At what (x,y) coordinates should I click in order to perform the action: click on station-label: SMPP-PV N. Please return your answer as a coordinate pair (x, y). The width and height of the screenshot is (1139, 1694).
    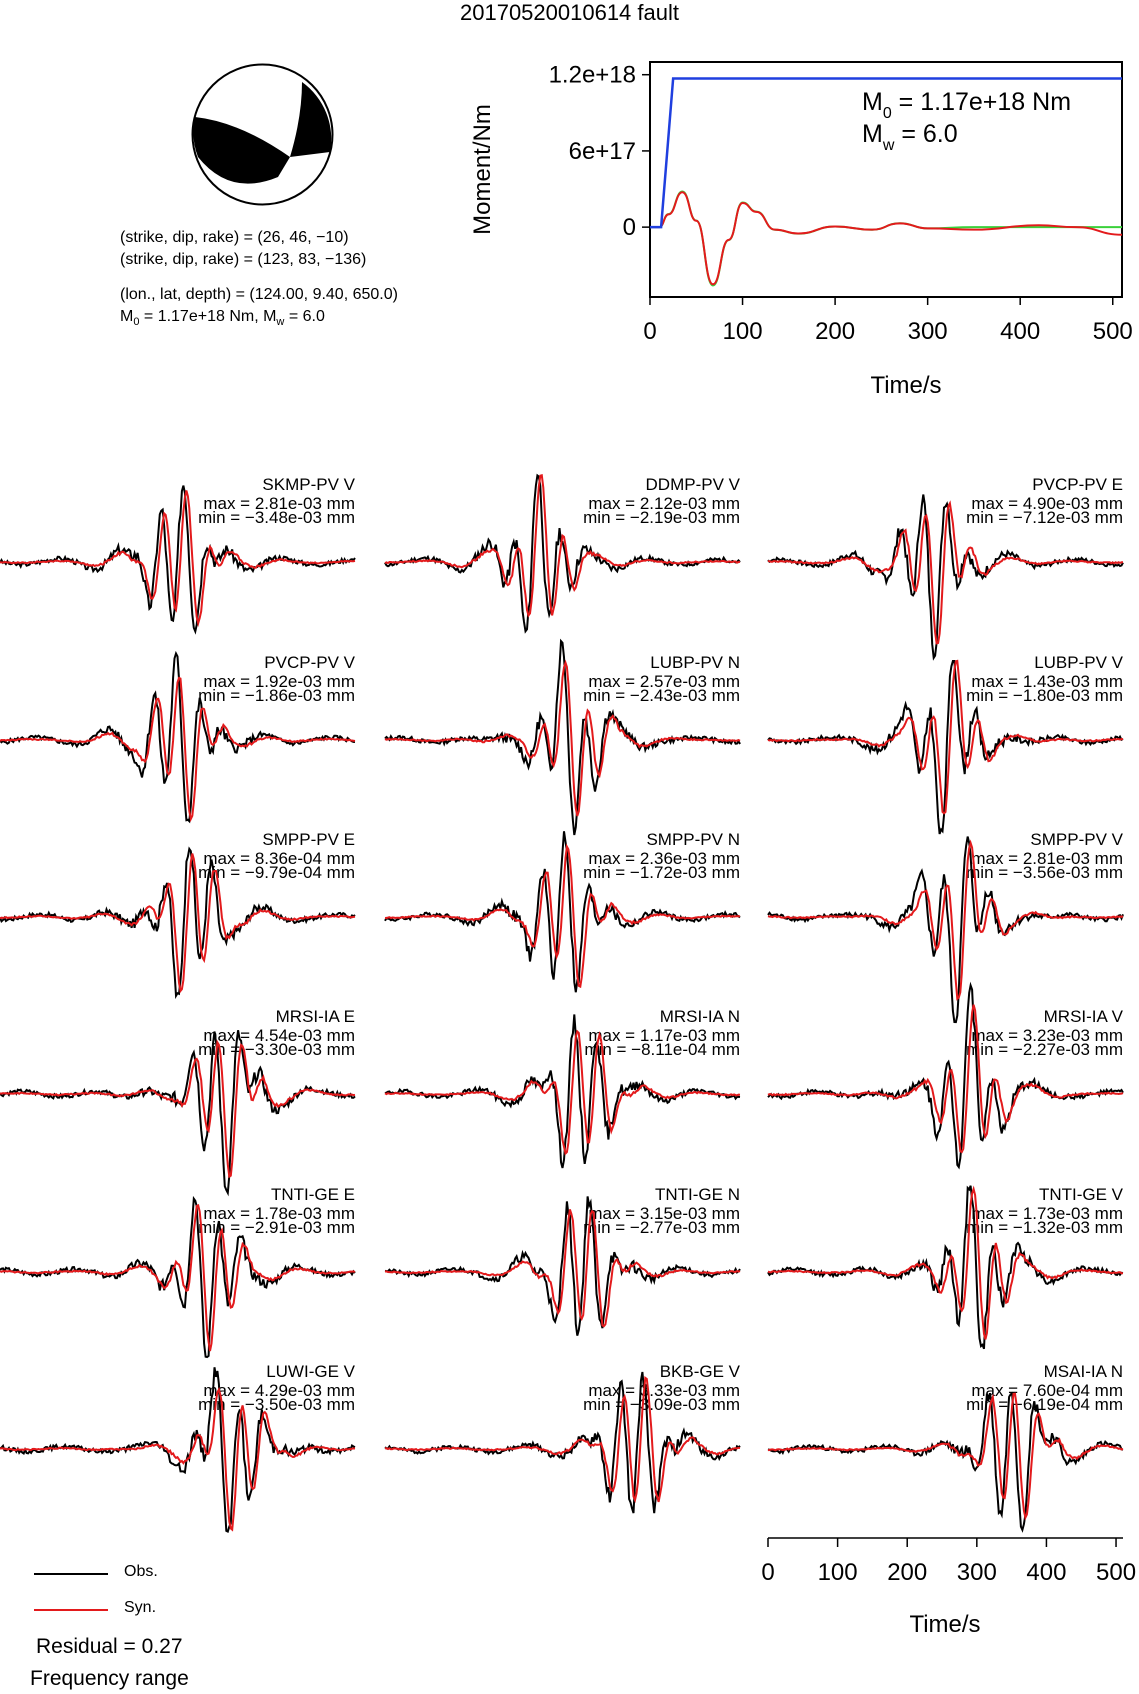
    Looking at the image, I should click on (693, 839).